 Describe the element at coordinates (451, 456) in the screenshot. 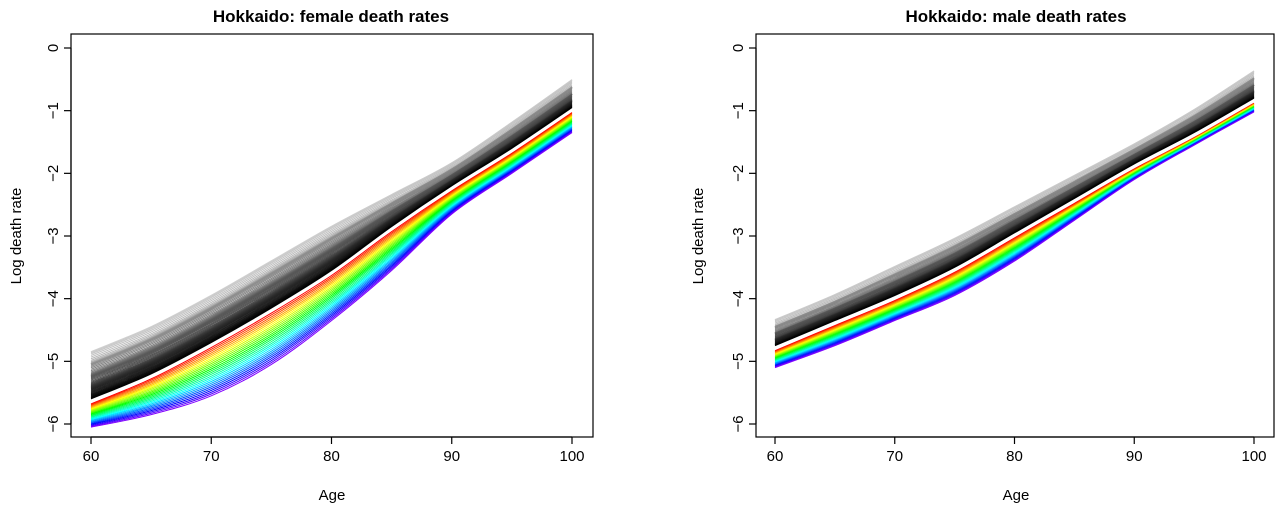

I see `x-tick-label: 90` at that location.